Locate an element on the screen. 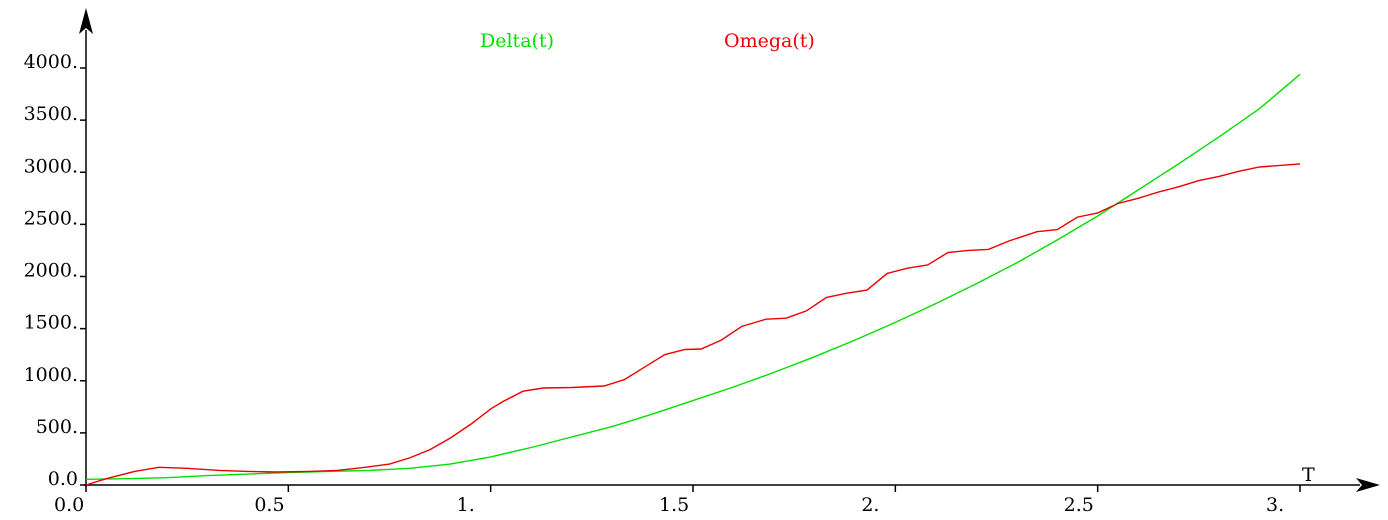 Image resolution: width=1388 pixels, height=520 pixels. x-tick-label: 0.5 is located at coordinates (269, 505).